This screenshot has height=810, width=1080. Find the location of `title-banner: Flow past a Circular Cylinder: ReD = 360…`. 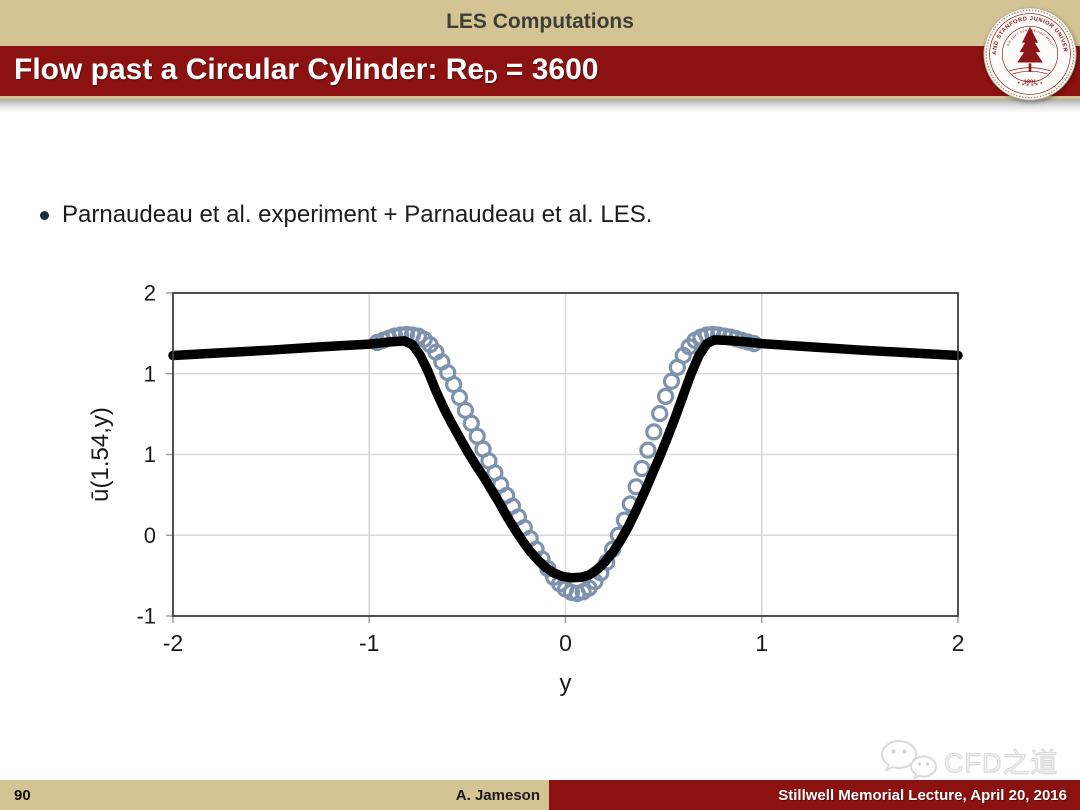

title-banner: Flow past a Circular Cylinder: ReD = 360… is located at coordinates (540, 71).